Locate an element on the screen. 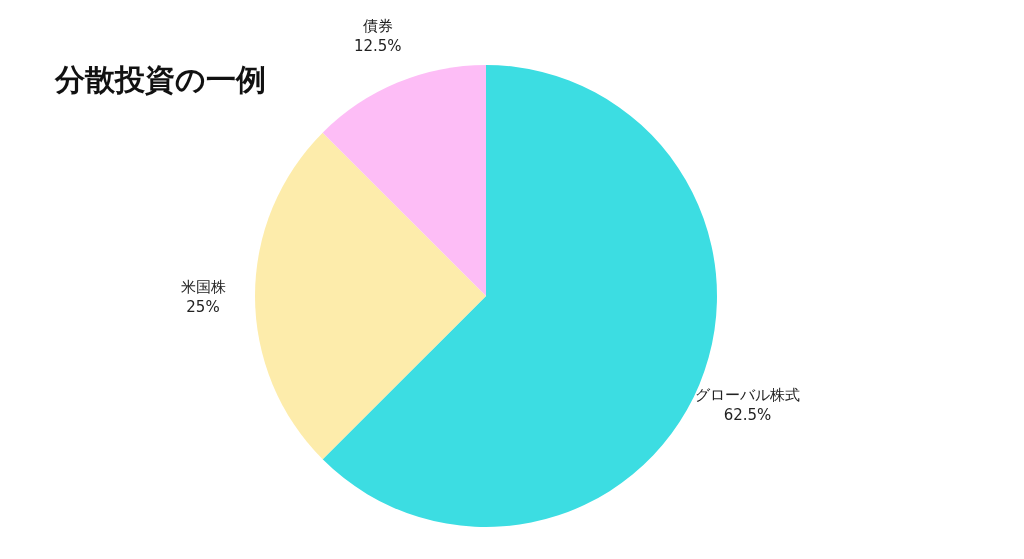 The image size is (1024, 559). text: 分散投資の一例 is located at coordinates (160, 79).